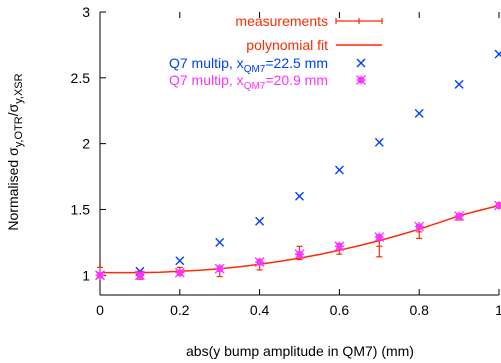  What do you see at coordinates (361, 63) in the screenshot?
I see `legend-swatch-blue` at bounding box center [361, 63].